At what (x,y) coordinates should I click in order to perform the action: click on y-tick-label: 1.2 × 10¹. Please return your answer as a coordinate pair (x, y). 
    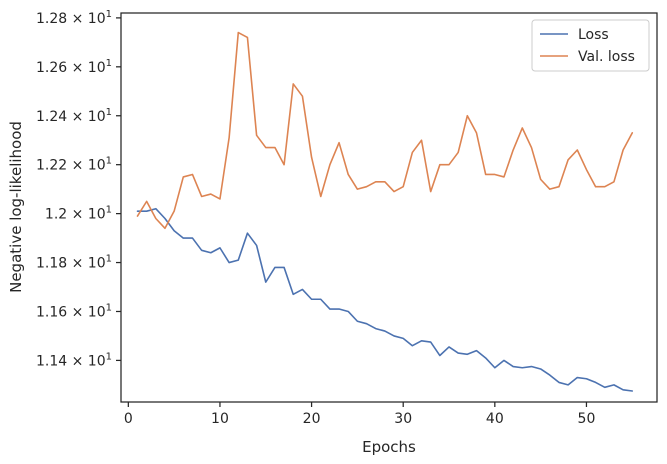
    Looking at the image, I should click on (78, 214).